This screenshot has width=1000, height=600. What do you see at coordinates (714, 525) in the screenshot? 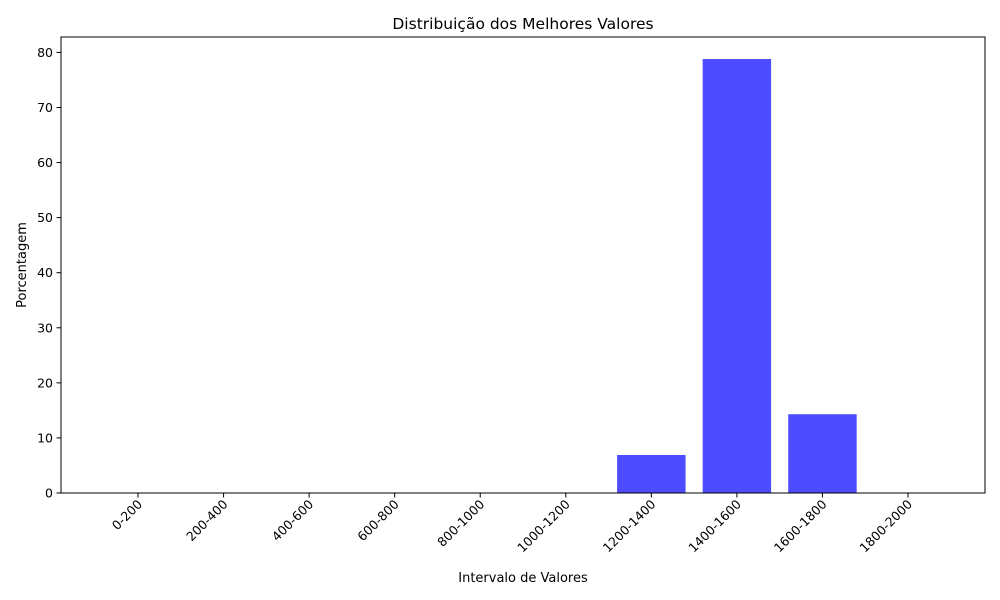
I see `x-tick-label-1400-1600: 1400-1600` at bounding box center [714, 525].